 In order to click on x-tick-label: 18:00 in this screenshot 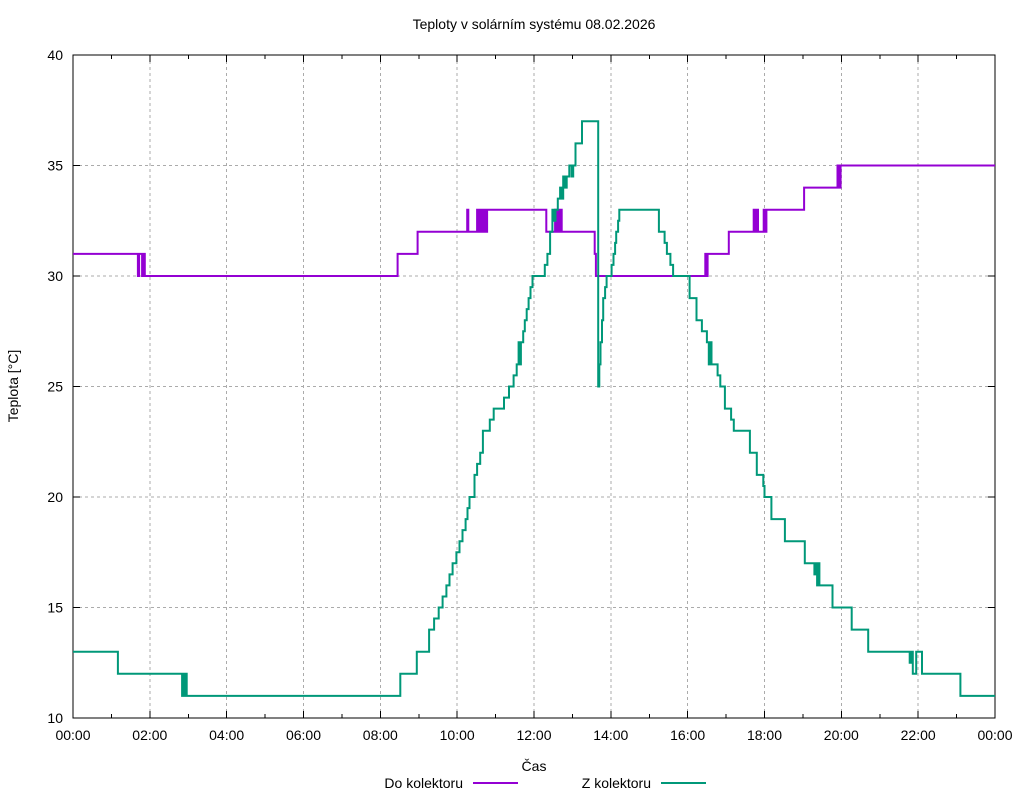, I will do `click(764, 735)`.